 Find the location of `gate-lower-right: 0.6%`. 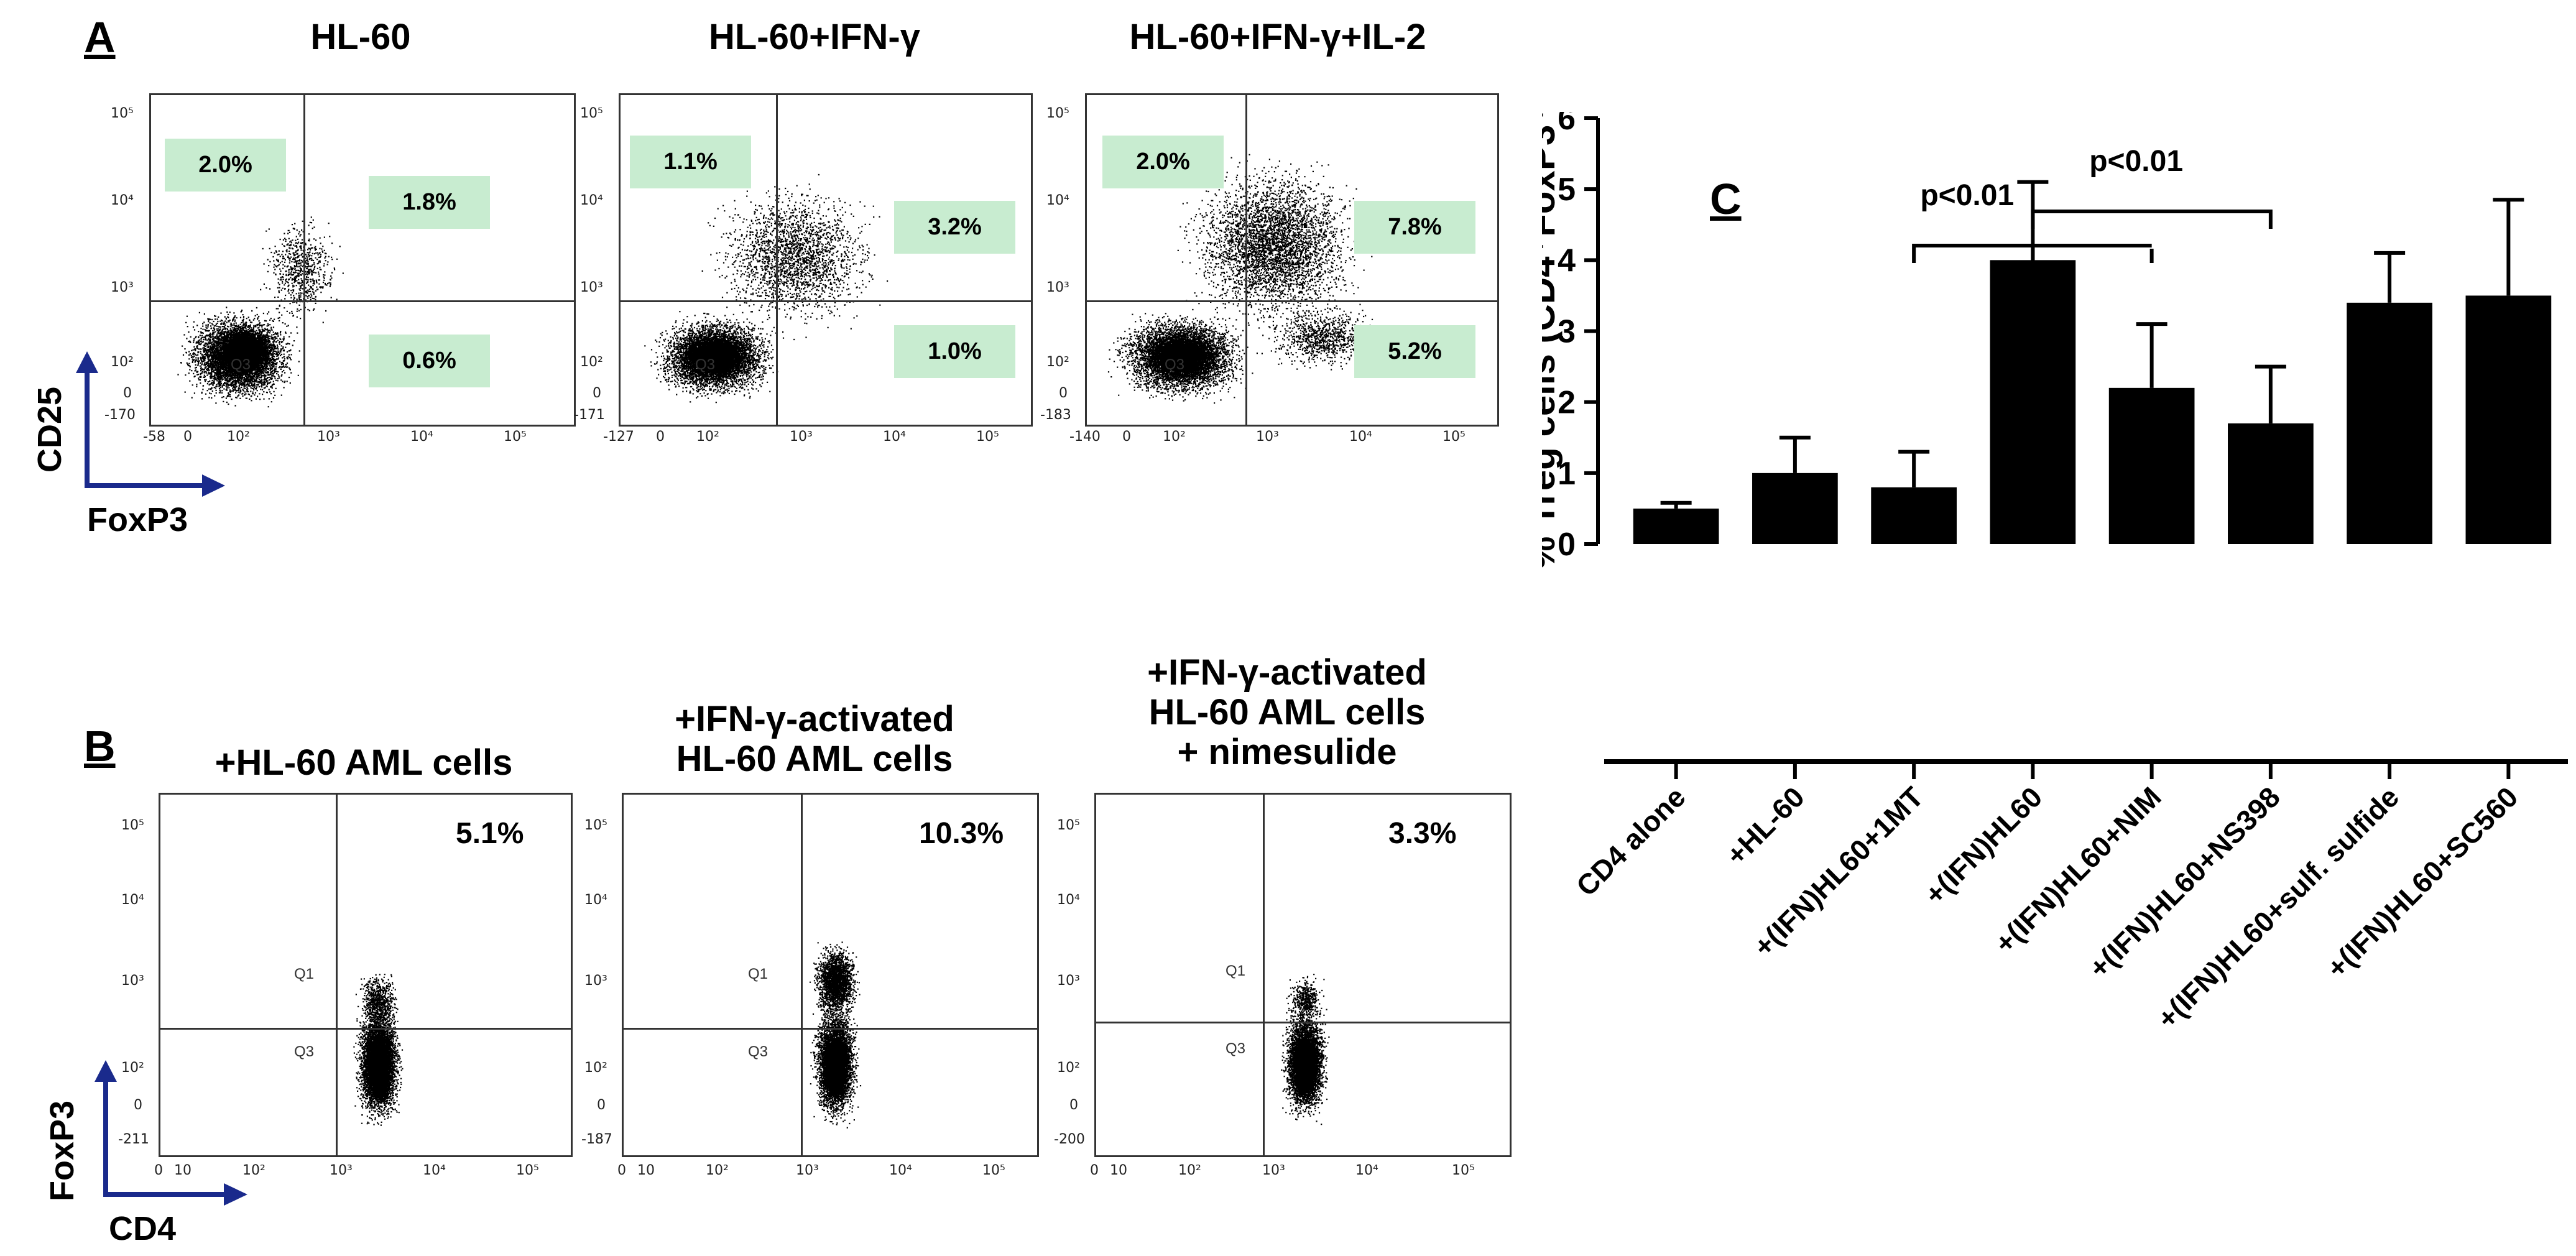

gate-lower-right: 0.6% is located at coordinates (429, 361).